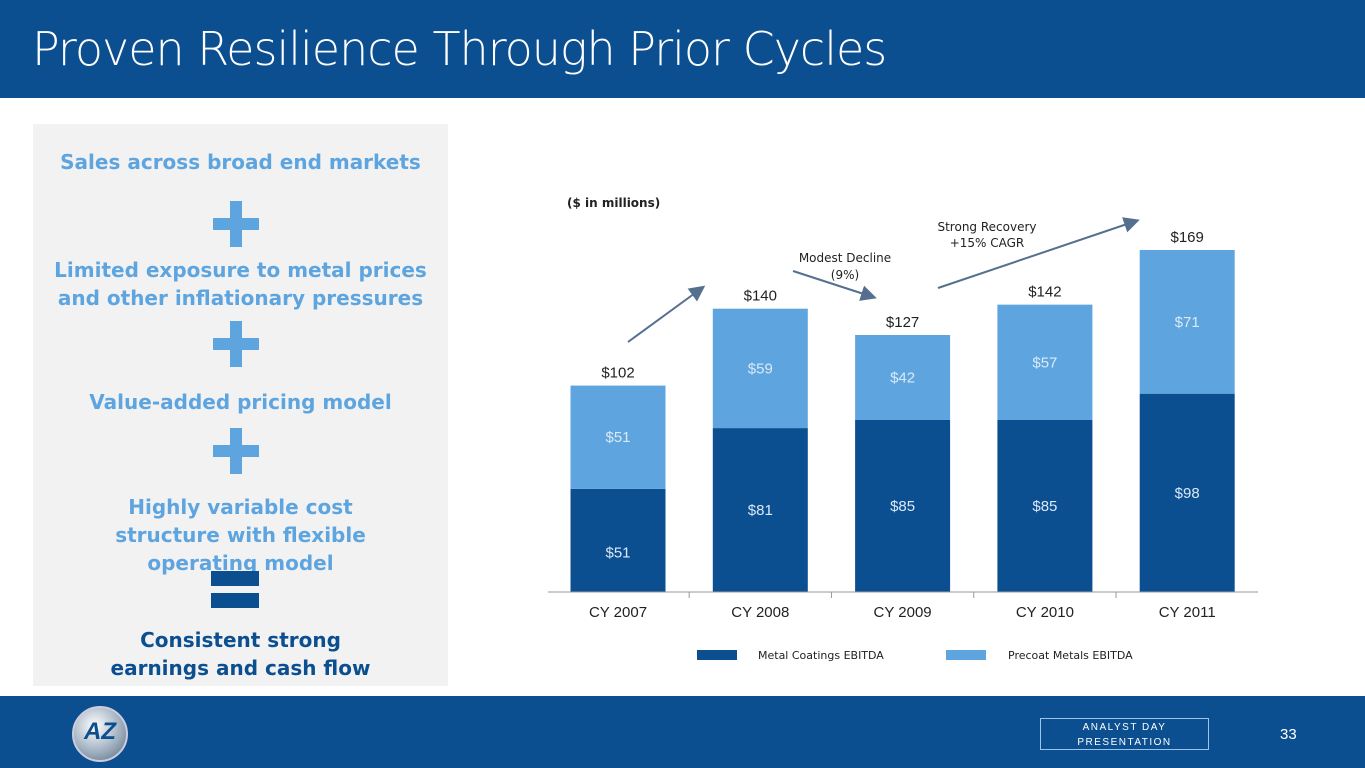 The height and width of the screenshot is (768, 1365). I want to click on azz-logo: AZ, so click(100, 734).